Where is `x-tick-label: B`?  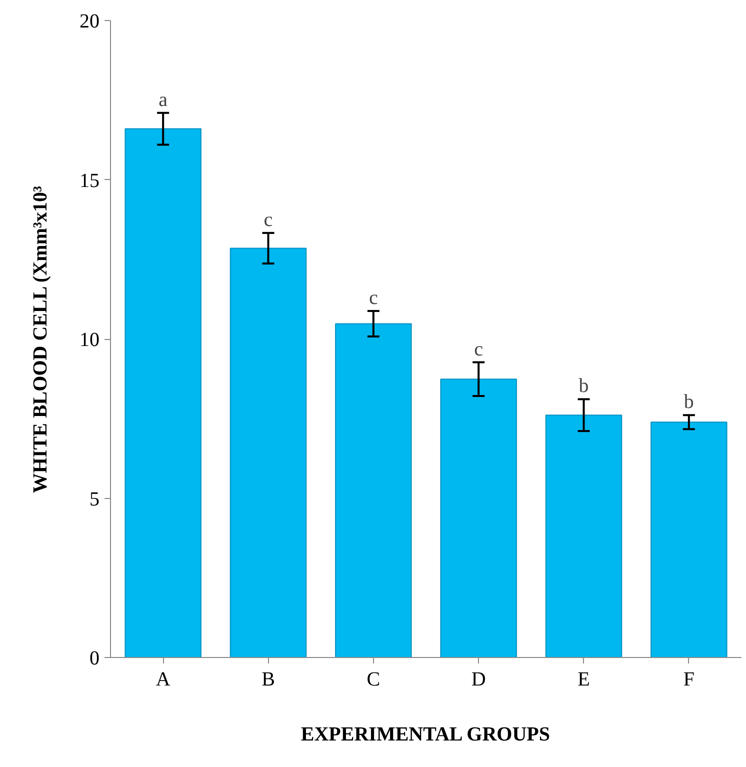
x-tick-label: B is located at coordinates (268, 679).